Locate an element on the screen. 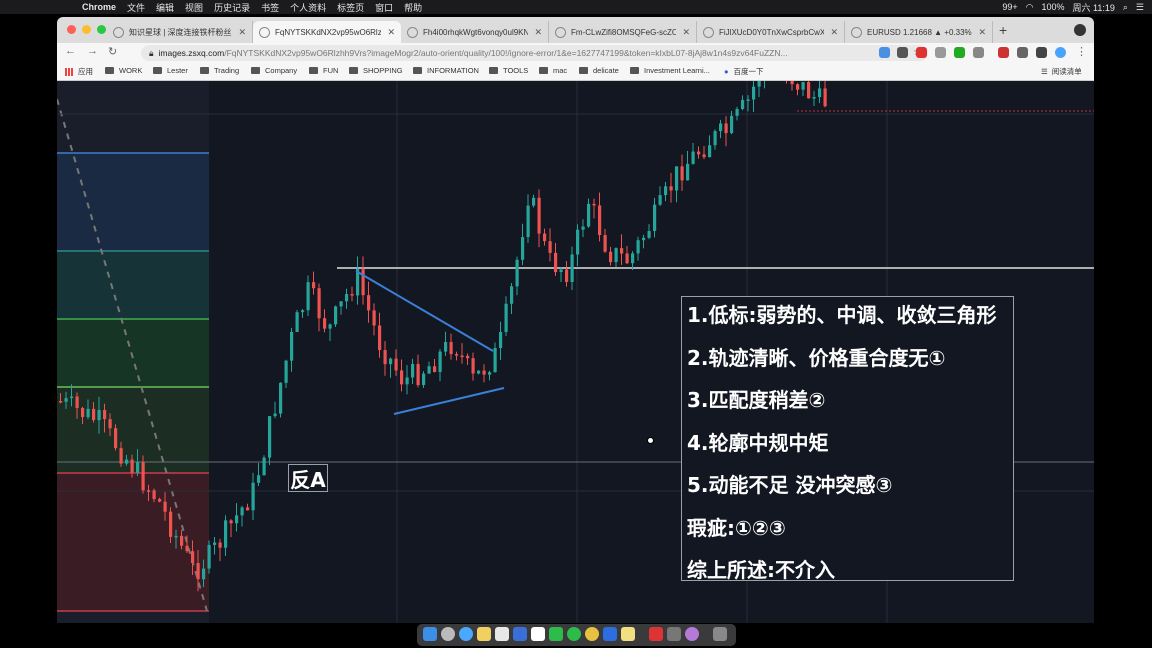  stickies-icon is located at coordinates (628, 634).